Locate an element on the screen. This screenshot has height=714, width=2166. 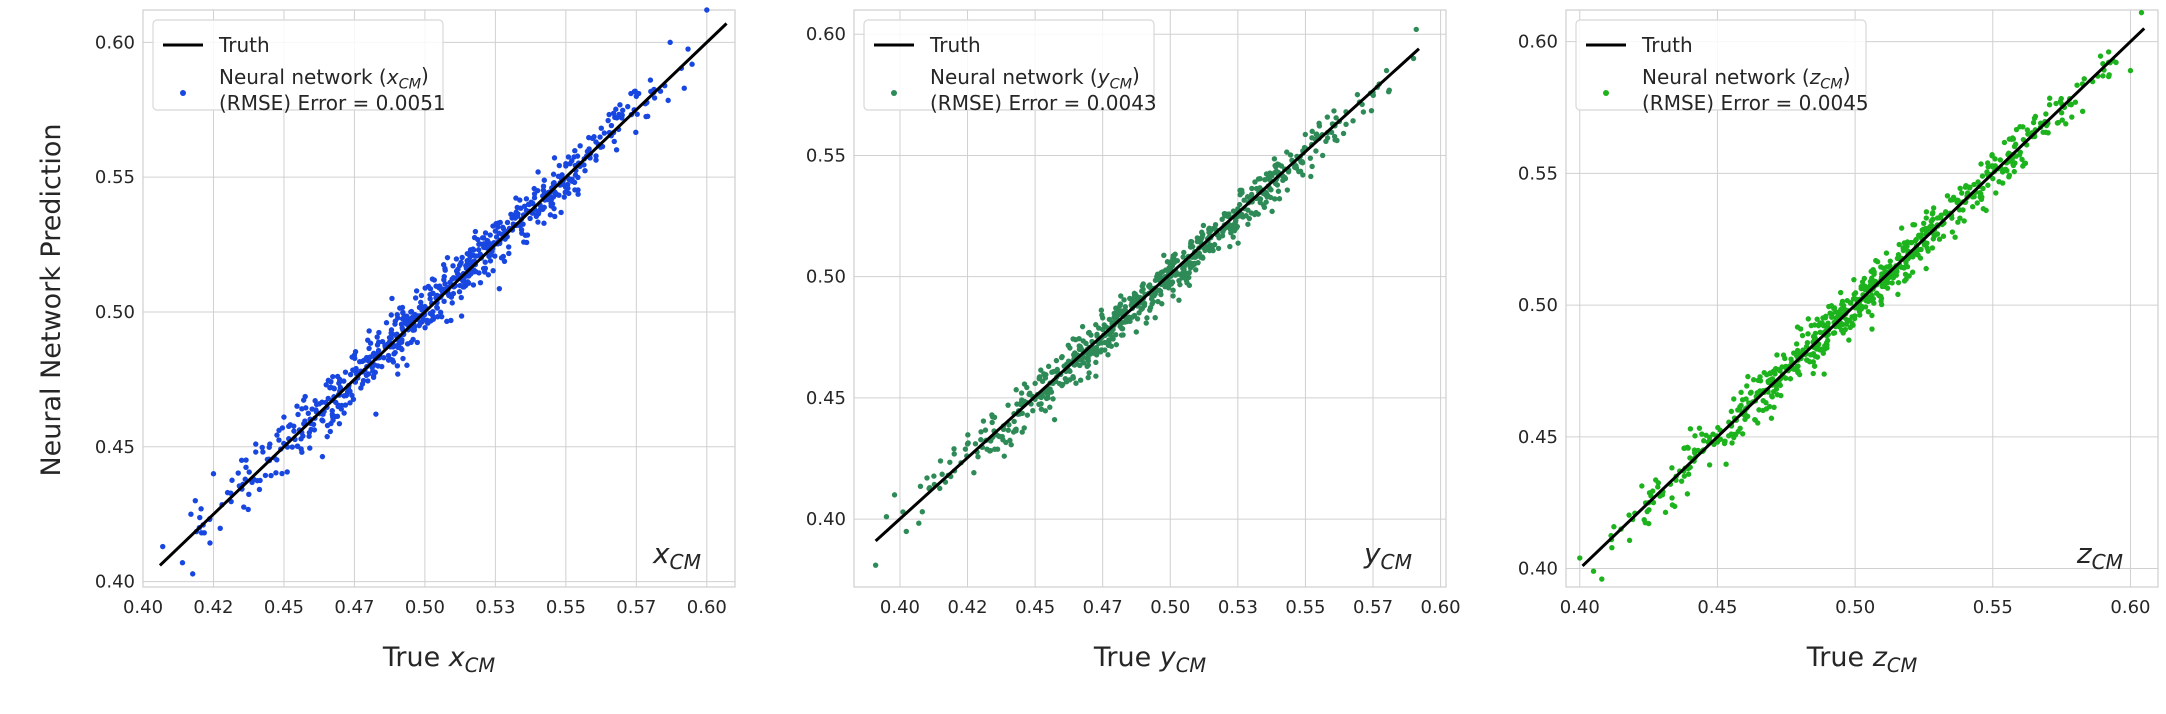
panel-annotation: xCM is located at coordinates (676, 555).